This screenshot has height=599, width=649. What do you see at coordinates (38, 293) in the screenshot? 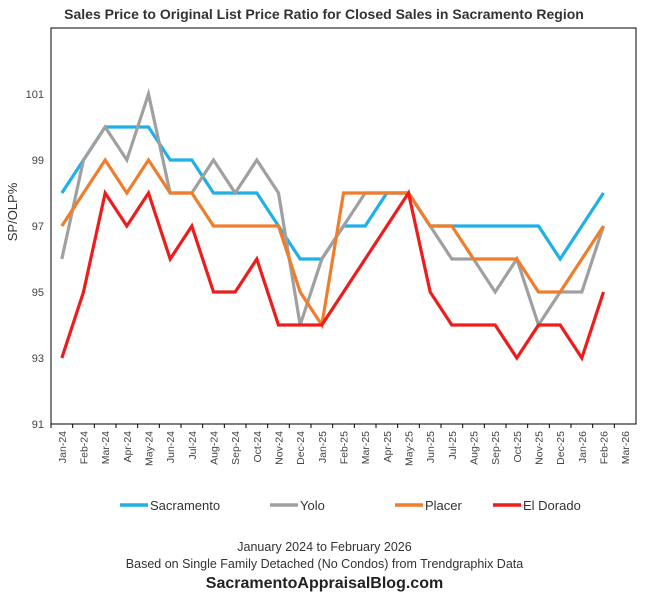
I see `y-tick-label: 95` at bounding box center [38, 293].